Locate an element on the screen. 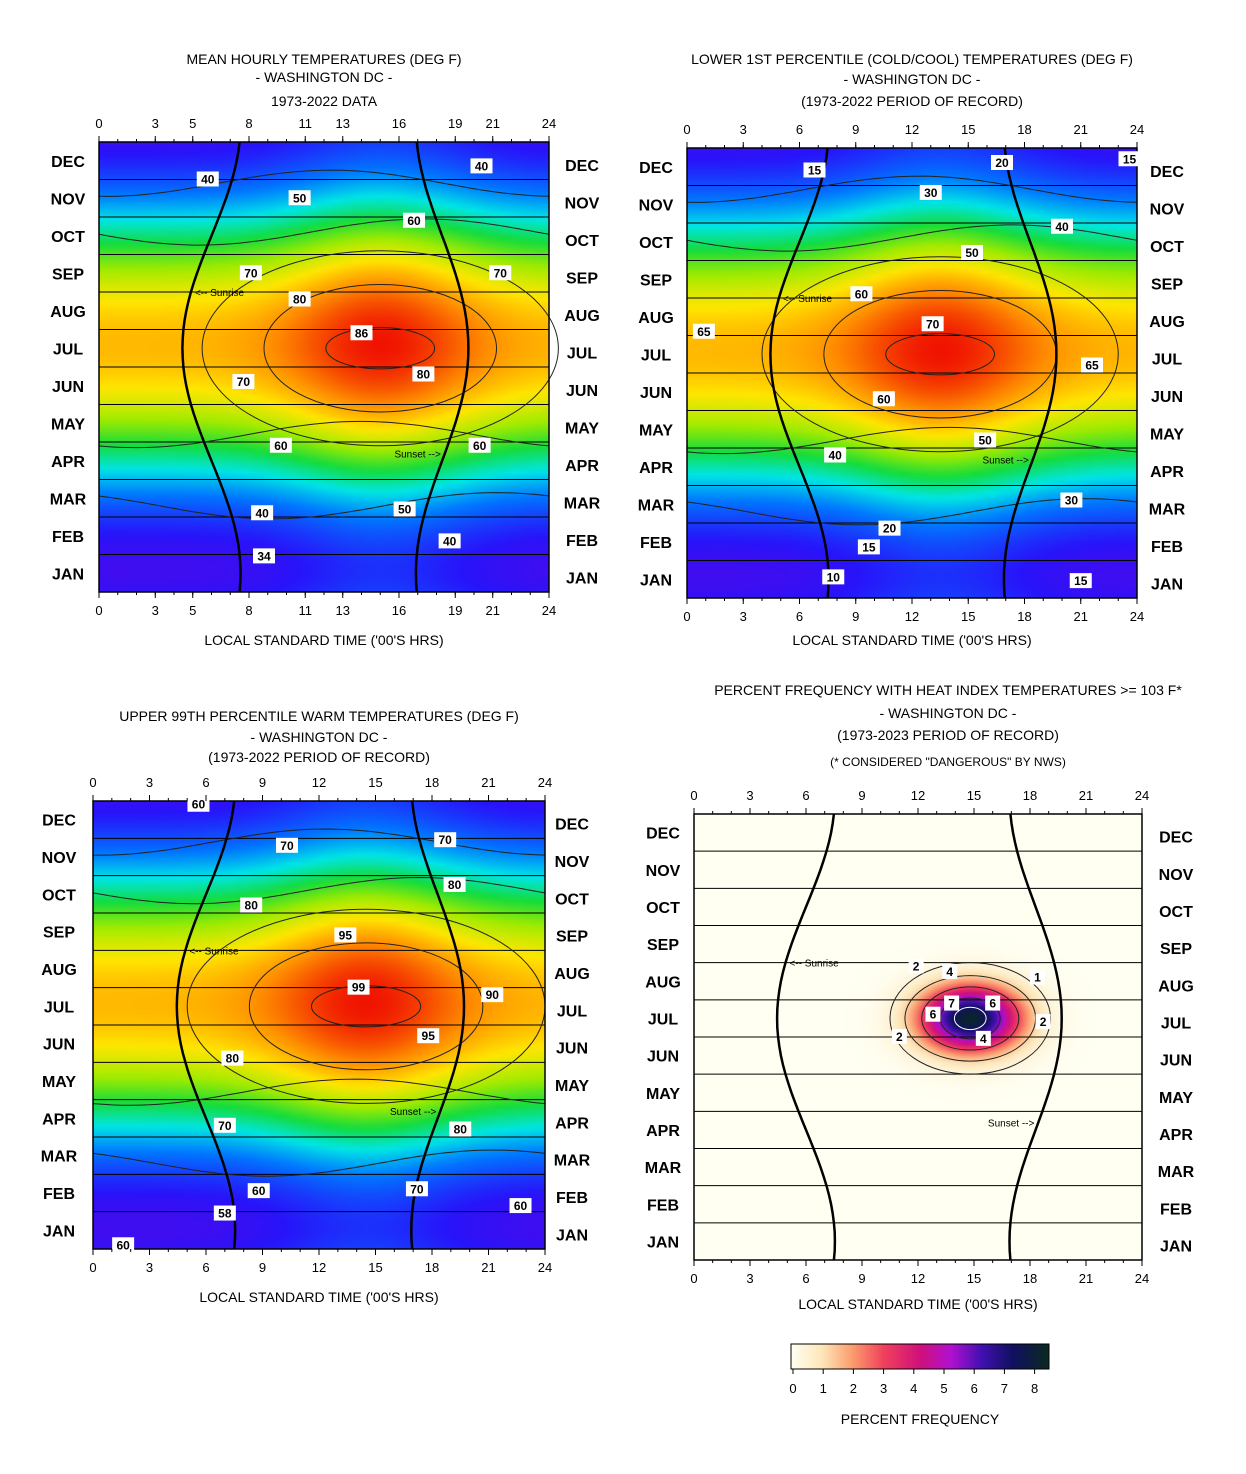  x-tick-label-bottom: 16 is located at coordinates (399, 610).